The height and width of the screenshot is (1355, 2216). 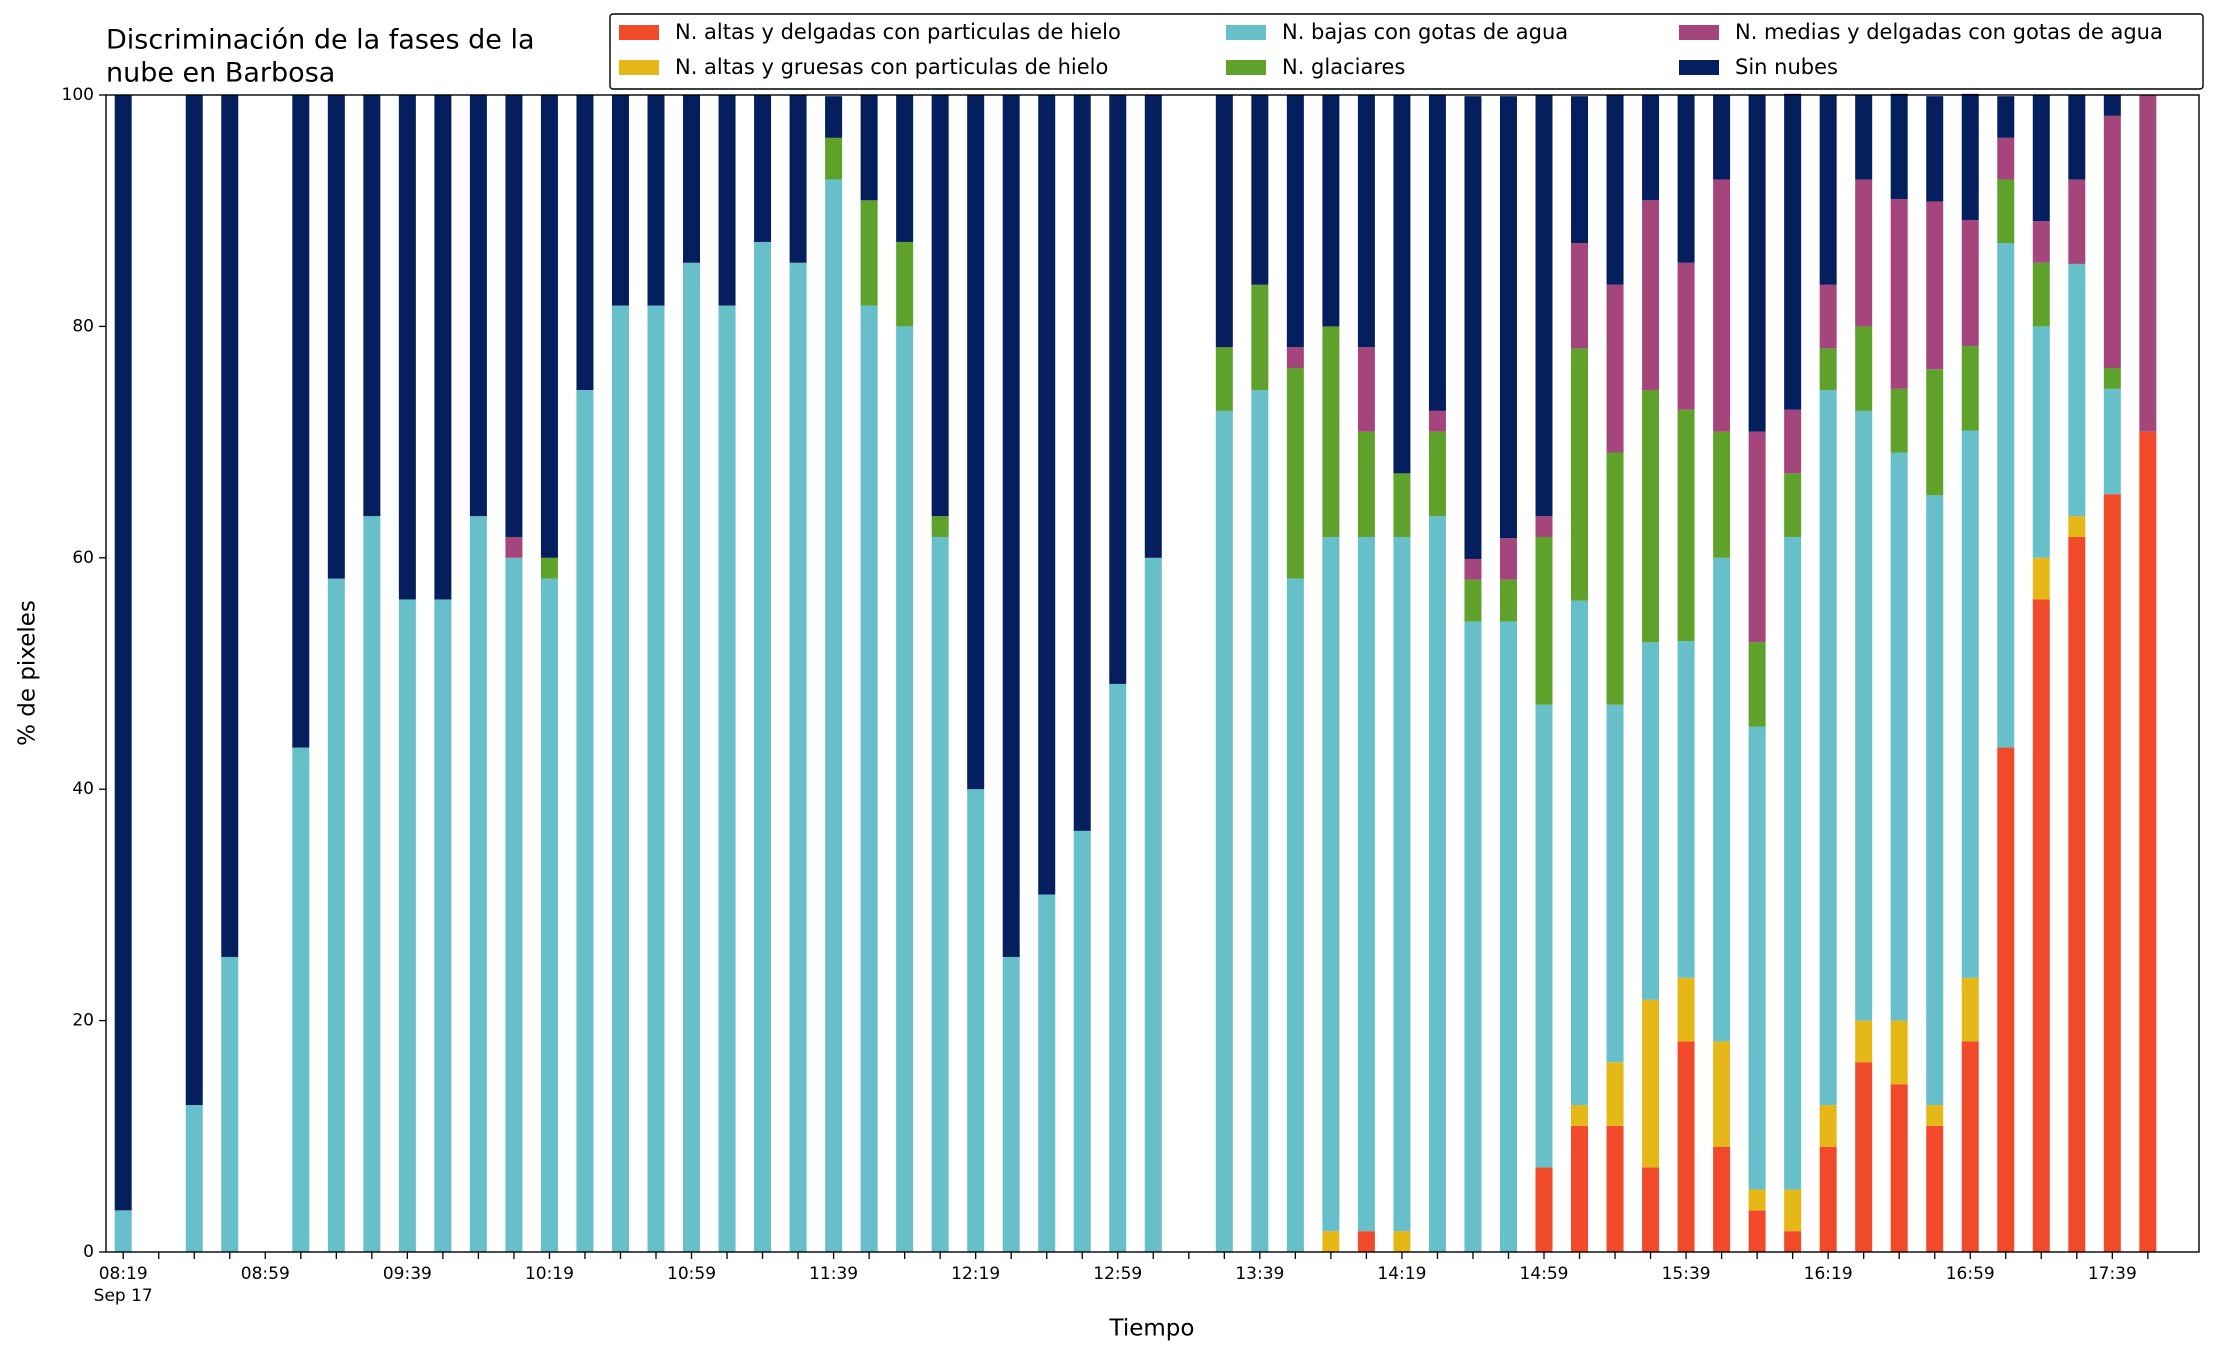 What do you see at coordinates (2112, 1274) in the screenshot?
I see `x-tick-label: 17:39` at bounding box center [2112, 1274].